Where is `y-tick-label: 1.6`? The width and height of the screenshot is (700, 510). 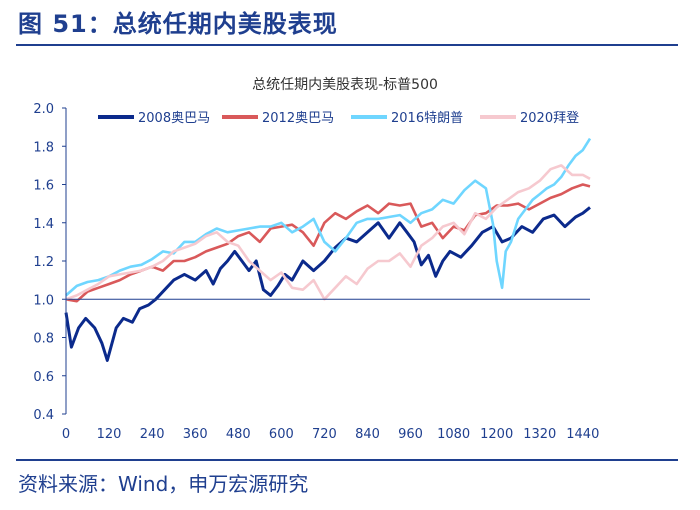 y-tick-label: 1.6 is located at coordinates (43, 186).